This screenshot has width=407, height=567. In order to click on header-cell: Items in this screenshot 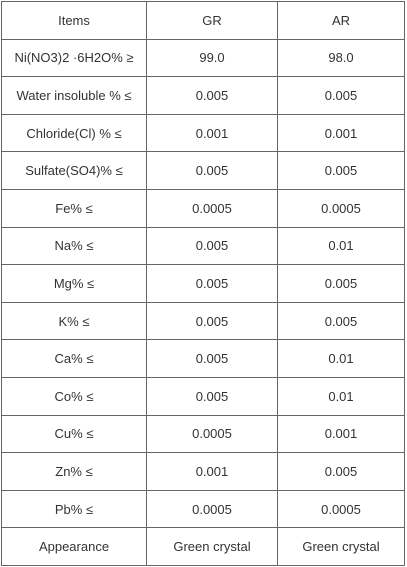, I will do `click(74, 20)`.